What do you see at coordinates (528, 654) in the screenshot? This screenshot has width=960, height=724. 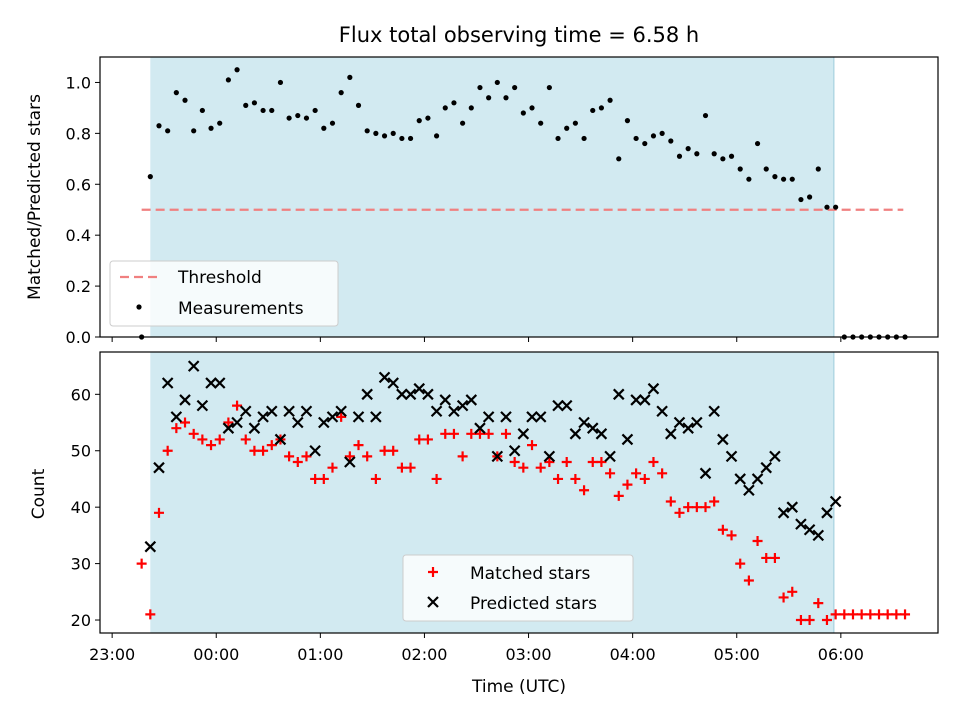 I see `x-tick-label: 03:00` at bounding box center [528, 654].